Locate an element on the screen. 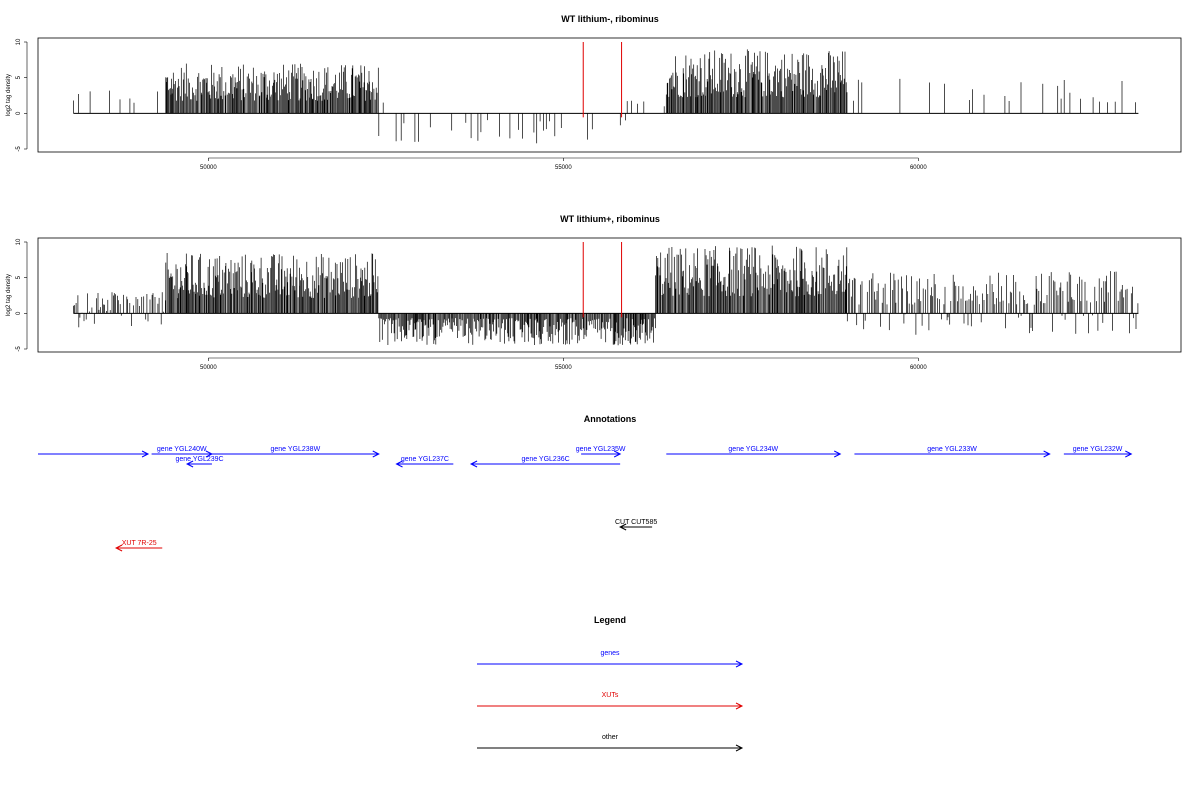 This screenshot has height=800, width=1200. feature-label: gene YGL239C is located at coordinates (199, 459).